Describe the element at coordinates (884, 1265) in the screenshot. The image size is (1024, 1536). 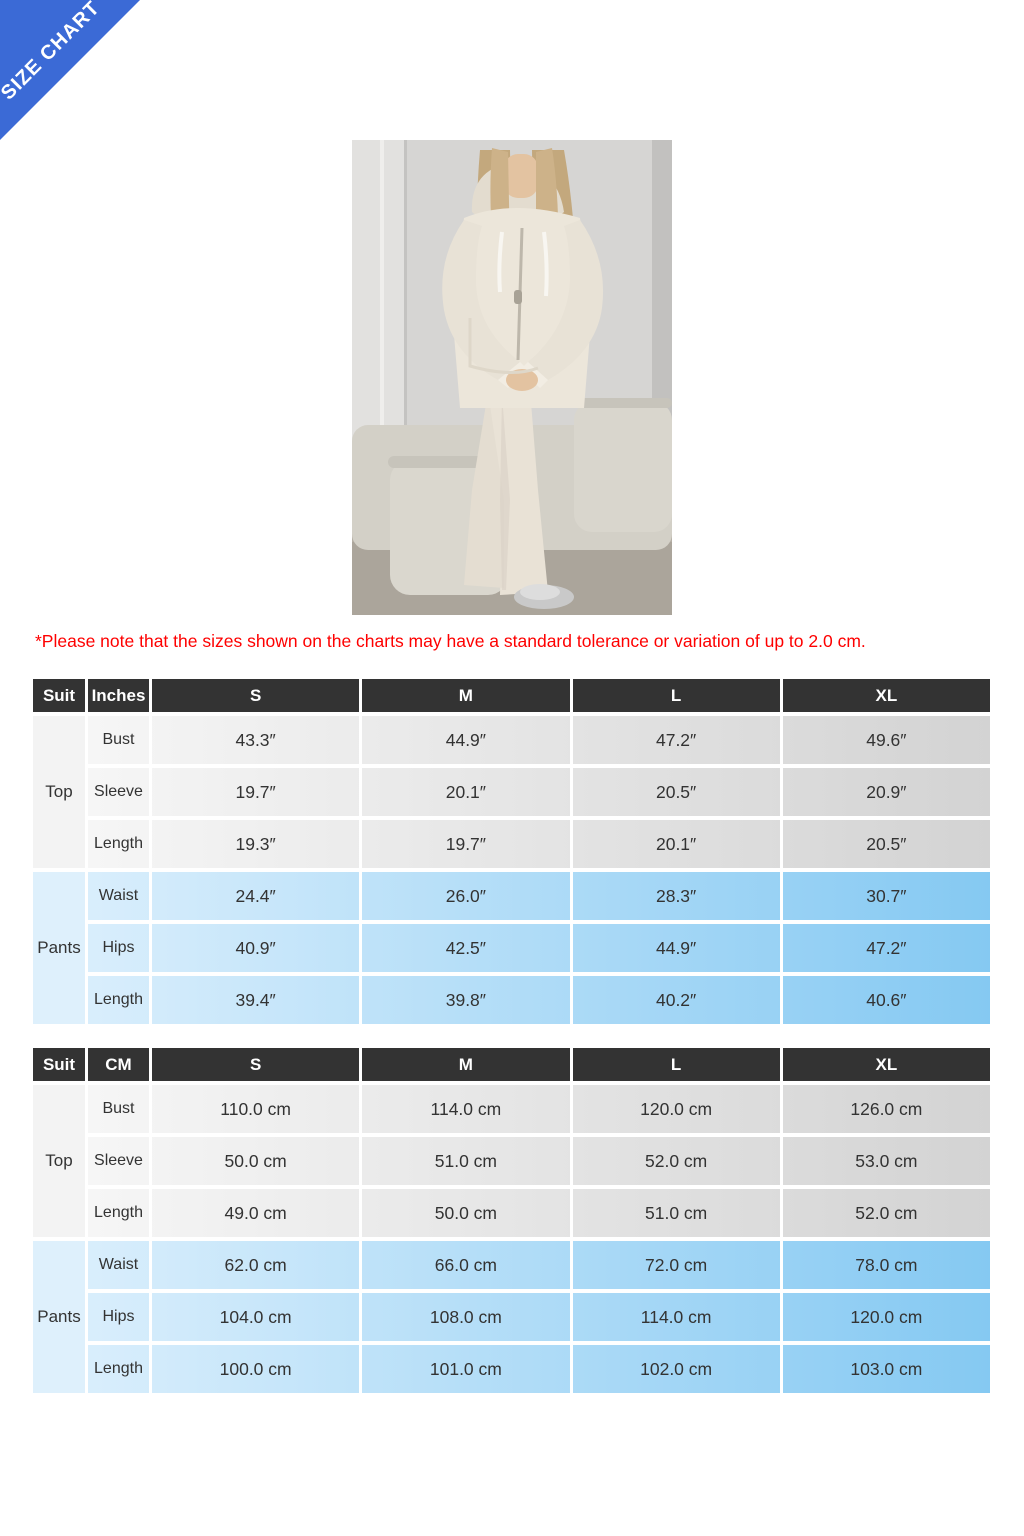
I see `value-cell-xl: 78.0 cm` at that location.